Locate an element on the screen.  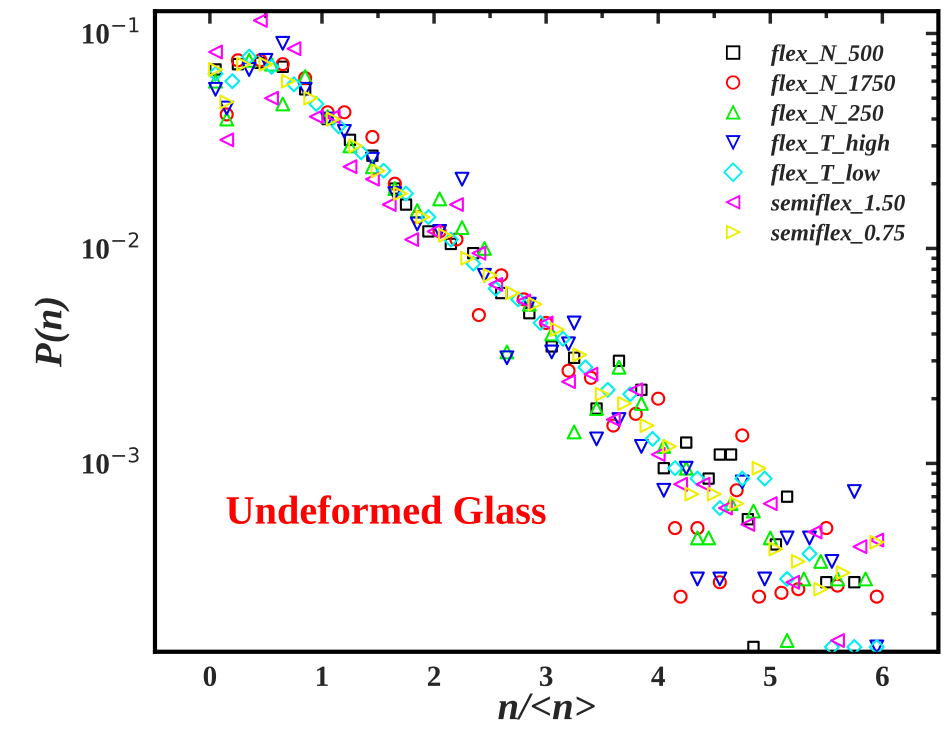
legend-label: flex_N_500 is located at coordinates (827, 55).